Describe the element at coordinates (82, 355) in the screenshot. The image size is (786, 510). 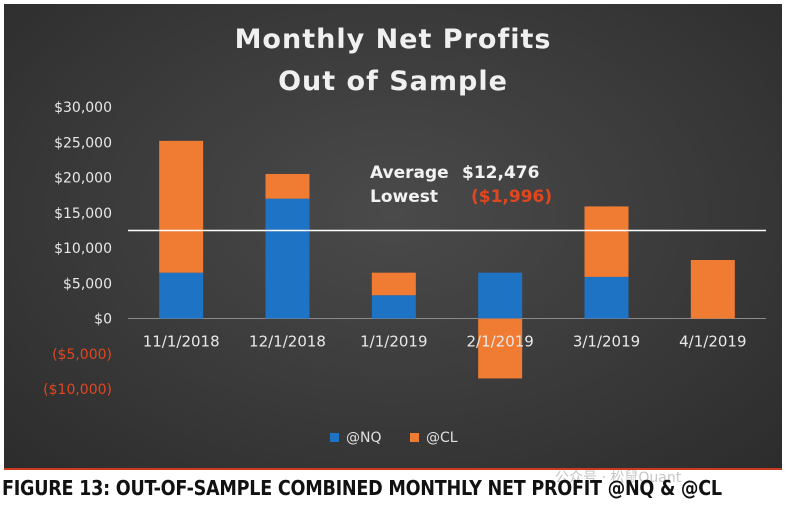
I see `y-tick-label: ($5,000)` at that location.